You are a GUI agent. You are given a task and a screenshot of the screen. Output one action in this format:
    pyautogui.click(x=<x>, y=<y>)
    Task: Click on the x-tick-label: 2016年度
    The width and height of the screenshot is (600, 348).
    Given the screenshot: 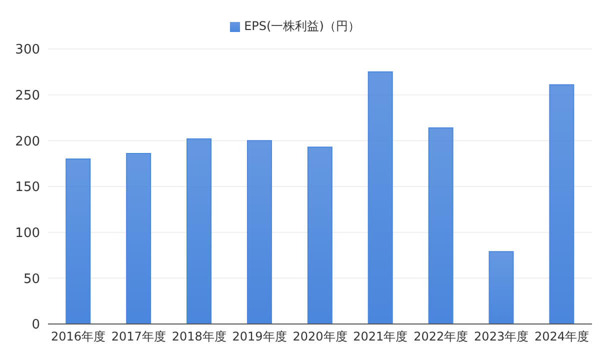 What is the action you would take?
    pyautogui.click(x=78, y=337)
    